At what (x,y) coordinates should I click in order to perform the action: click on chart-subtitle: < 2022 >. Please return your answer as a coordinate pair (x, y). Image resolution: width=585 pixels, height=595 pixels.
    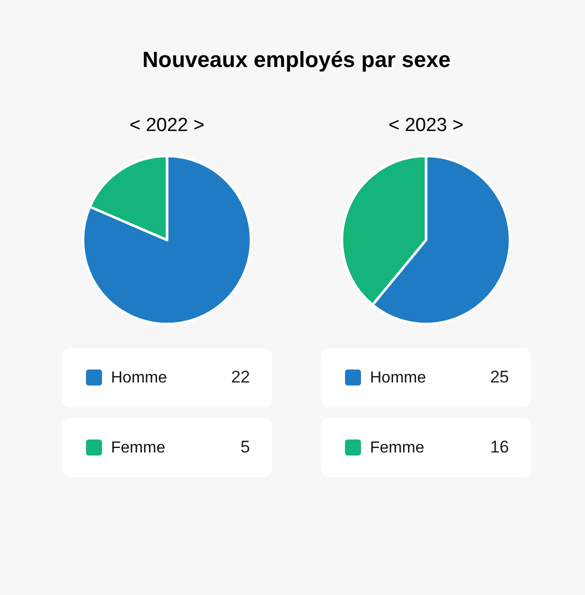
    Looking at the image, I should click on (167, 125).